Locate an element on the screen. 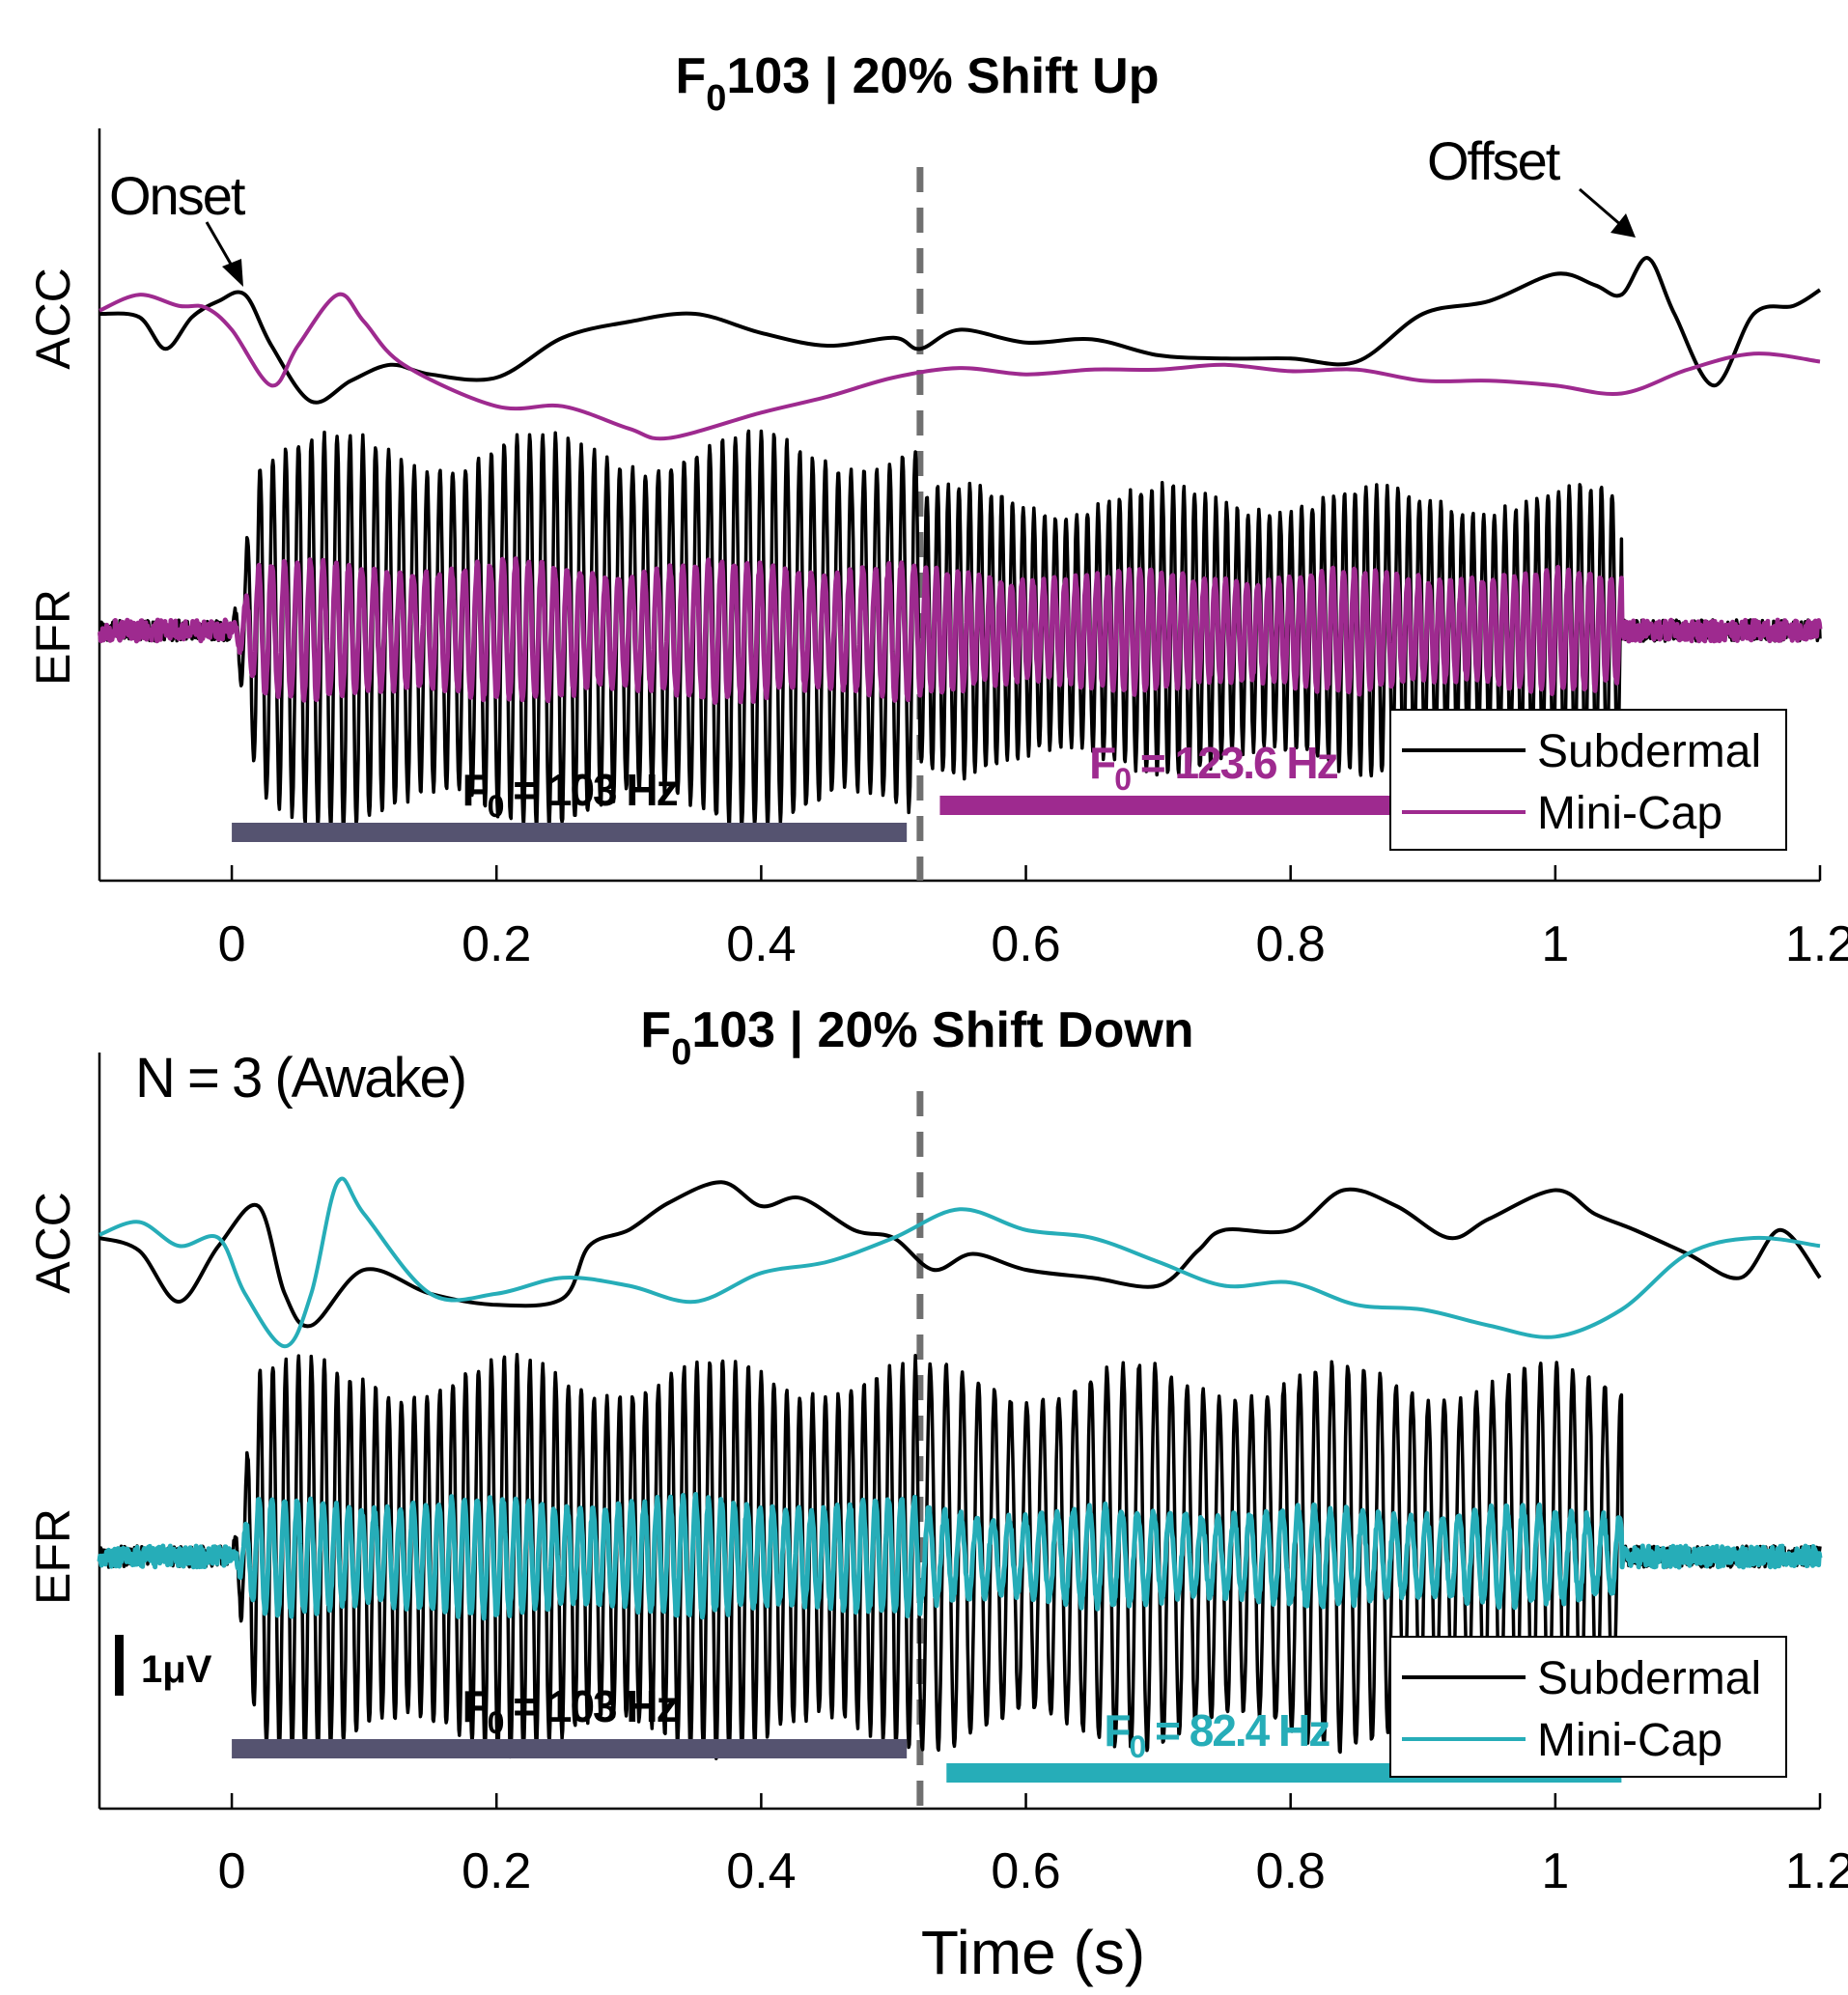 This screenshot has width=1848, height=1995. scale-bar-label: 1μV is located at coordinates (177, 1669).